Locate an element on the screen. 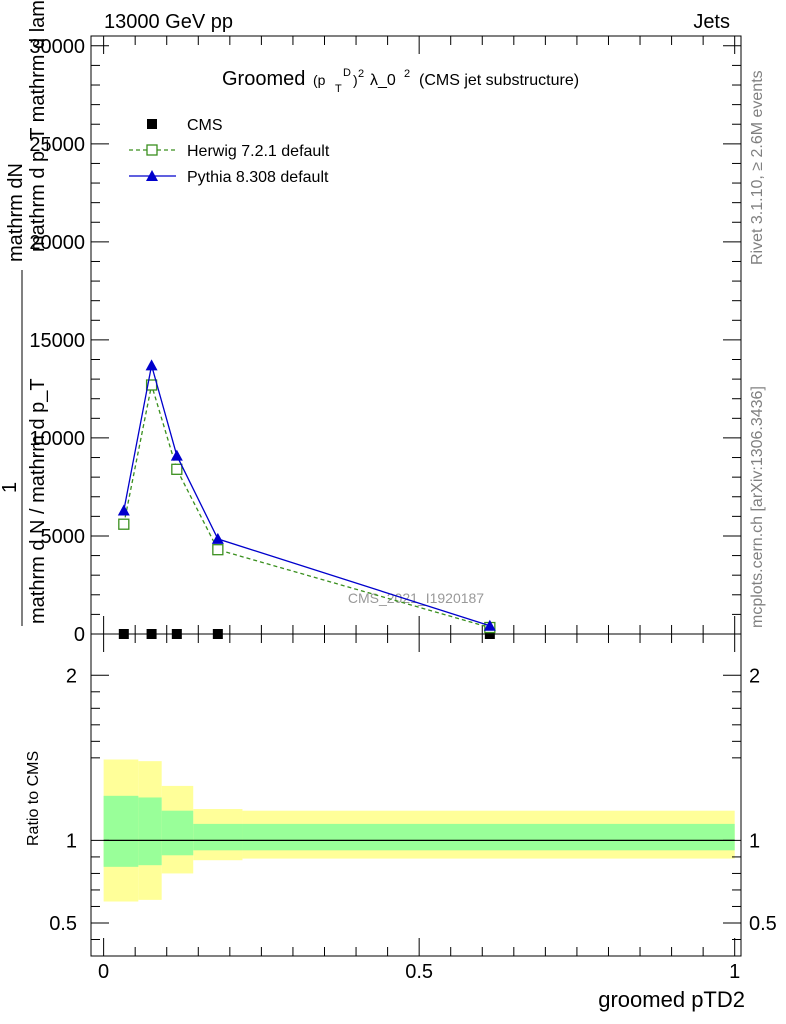  ylabel-top: mathrm dN is located at coordinates (16, 212).